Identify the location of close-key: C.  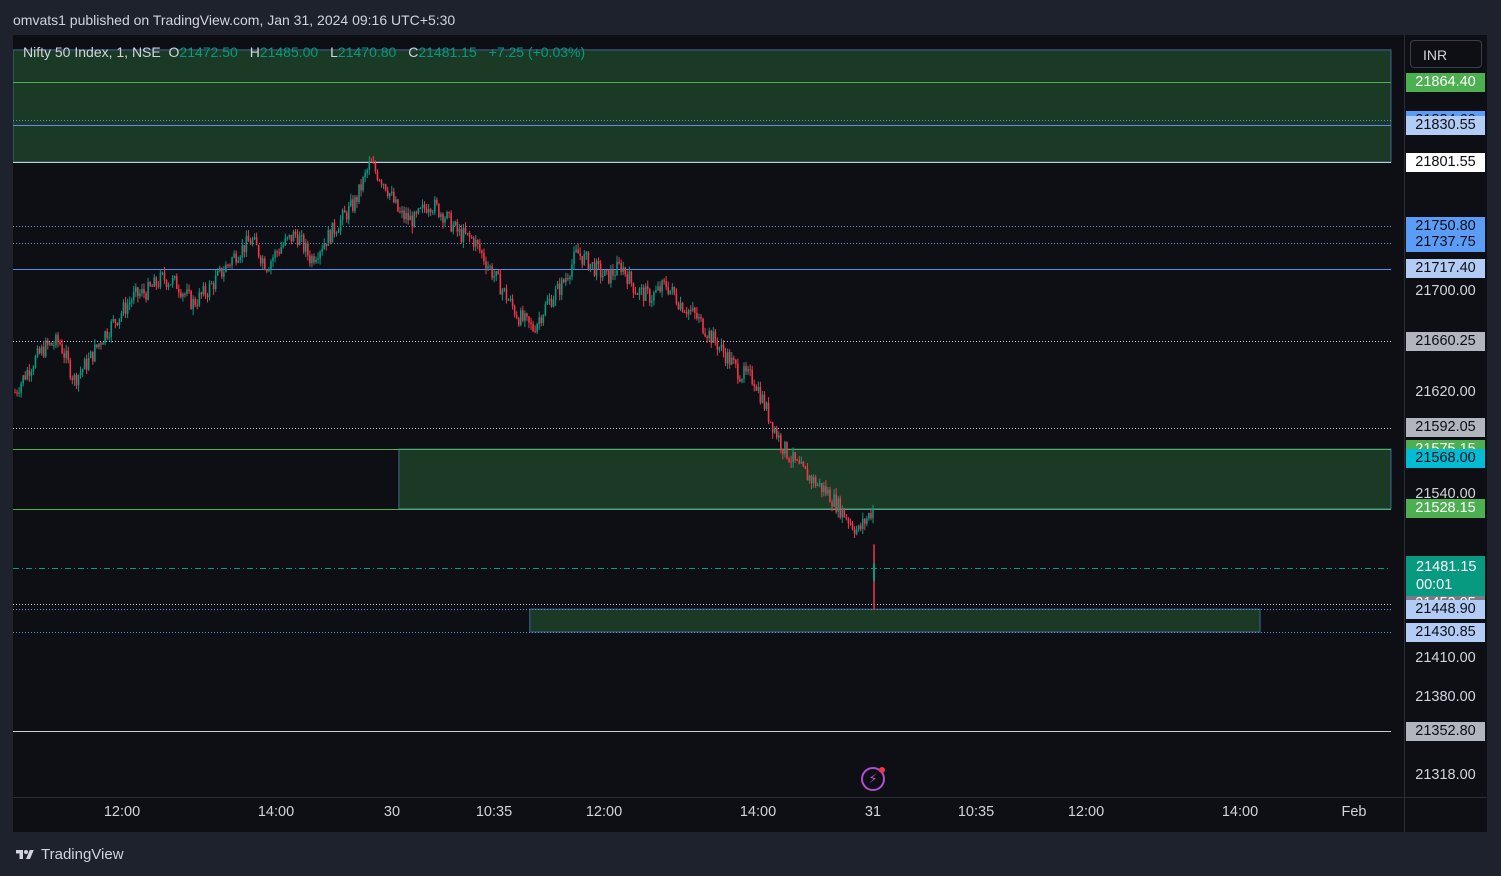
(413, 52).